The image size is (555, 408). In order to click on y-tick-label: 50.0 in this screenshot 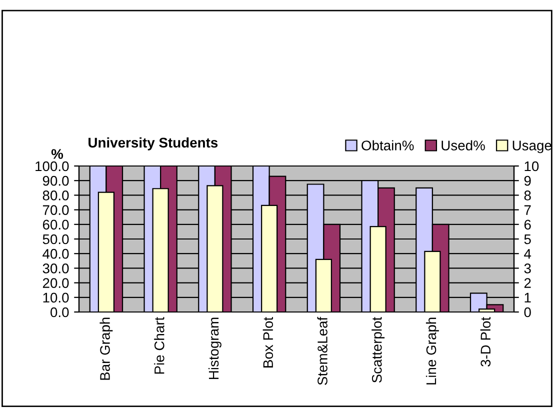, I will do `click(55, 239)`.